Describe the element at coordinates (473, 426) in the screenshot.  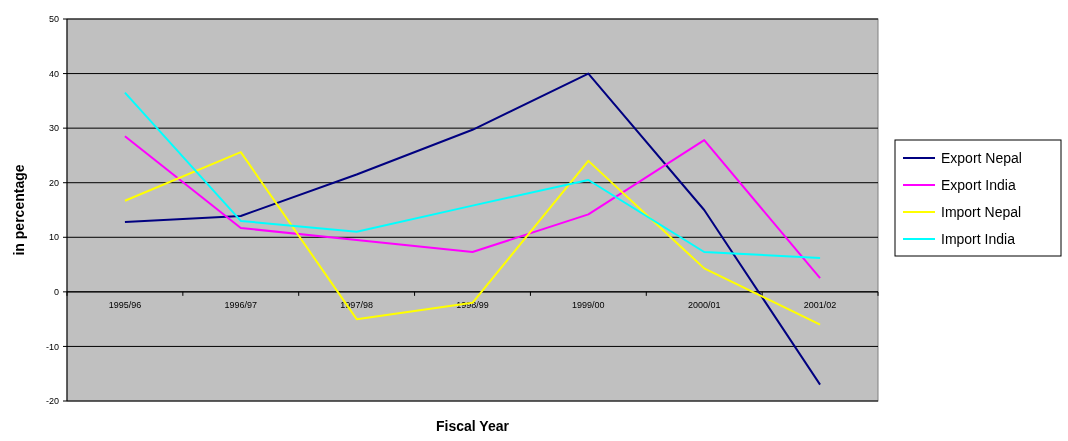
I see `x-axis-title: Fiscal Year` at that location.